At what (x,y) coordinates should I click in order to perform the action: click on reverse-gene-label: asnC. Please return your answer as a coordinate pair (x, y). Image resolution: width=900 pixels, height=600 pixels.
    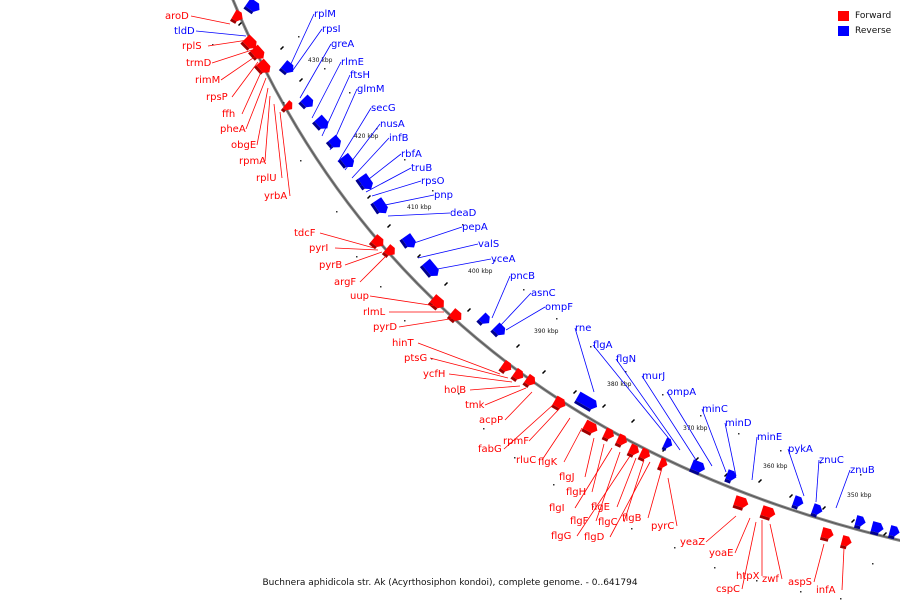
    Looking at the image, I should click on (543, 293).